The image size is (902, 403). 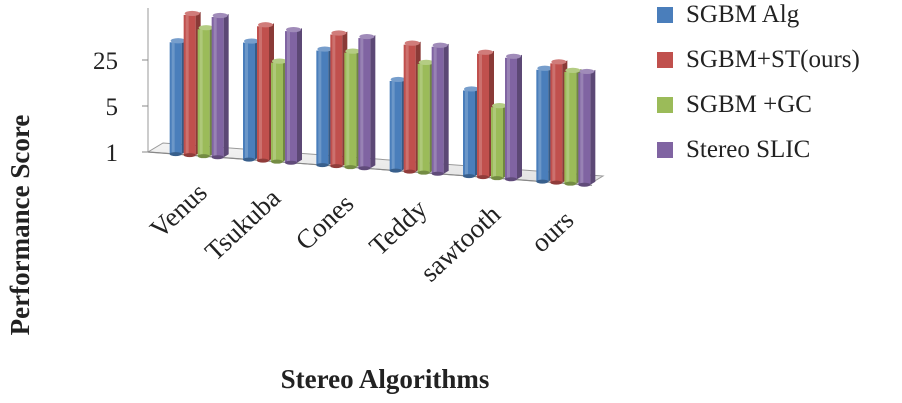 I want to click on x-tick-label: Cones, so click(x=325, y=222).